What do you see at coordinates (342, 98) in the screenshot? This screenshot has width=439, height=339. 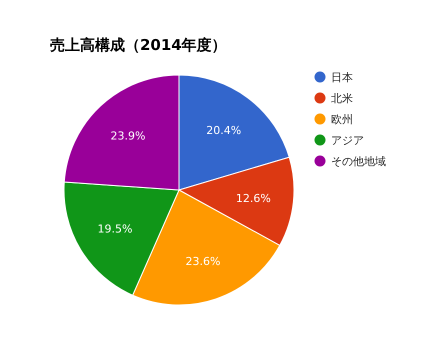 I see `legend-label: 北米` at bounding box center [342, 98].